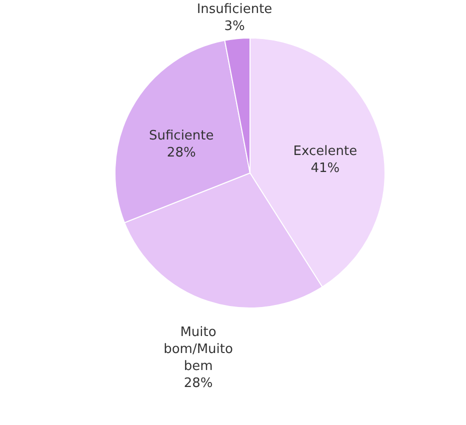  What do you see at coordinates (325, 152) in the screenshot?
I see `slice-label: Excelente` at bounding box center [325, 152].